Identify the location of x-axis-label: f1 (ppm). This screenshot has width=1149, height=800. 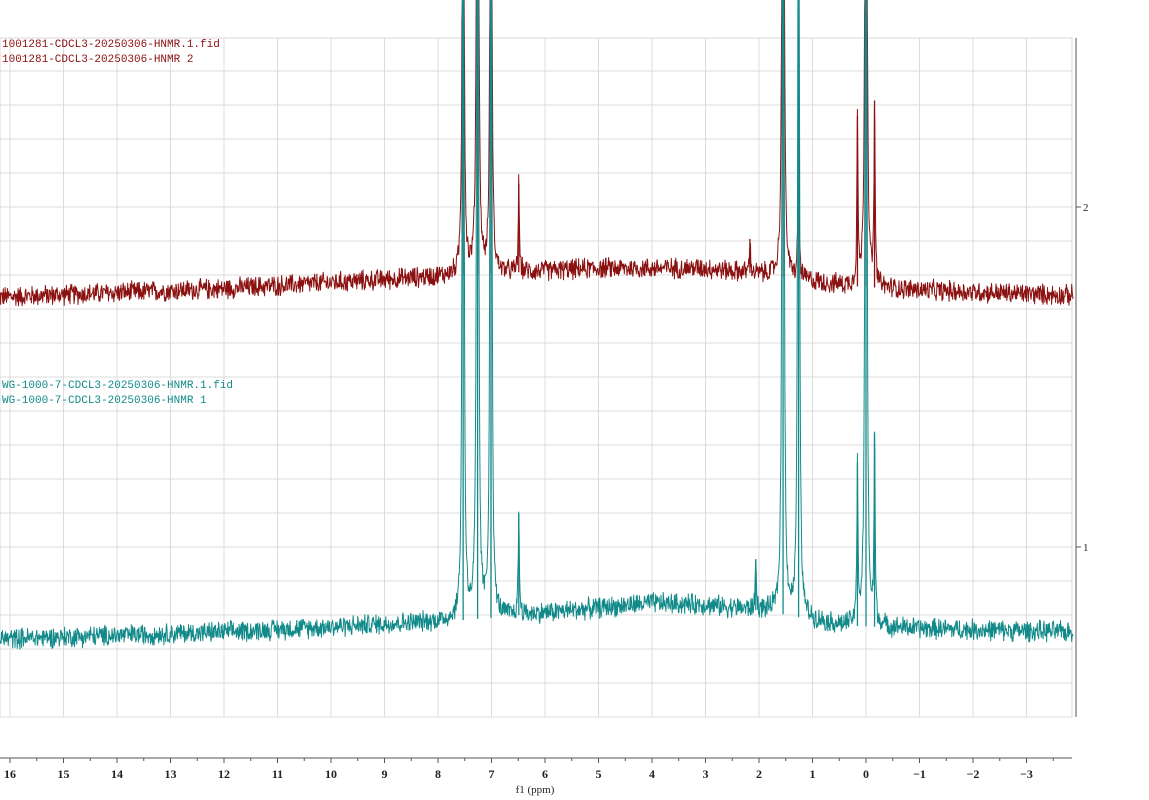
(535, 790).